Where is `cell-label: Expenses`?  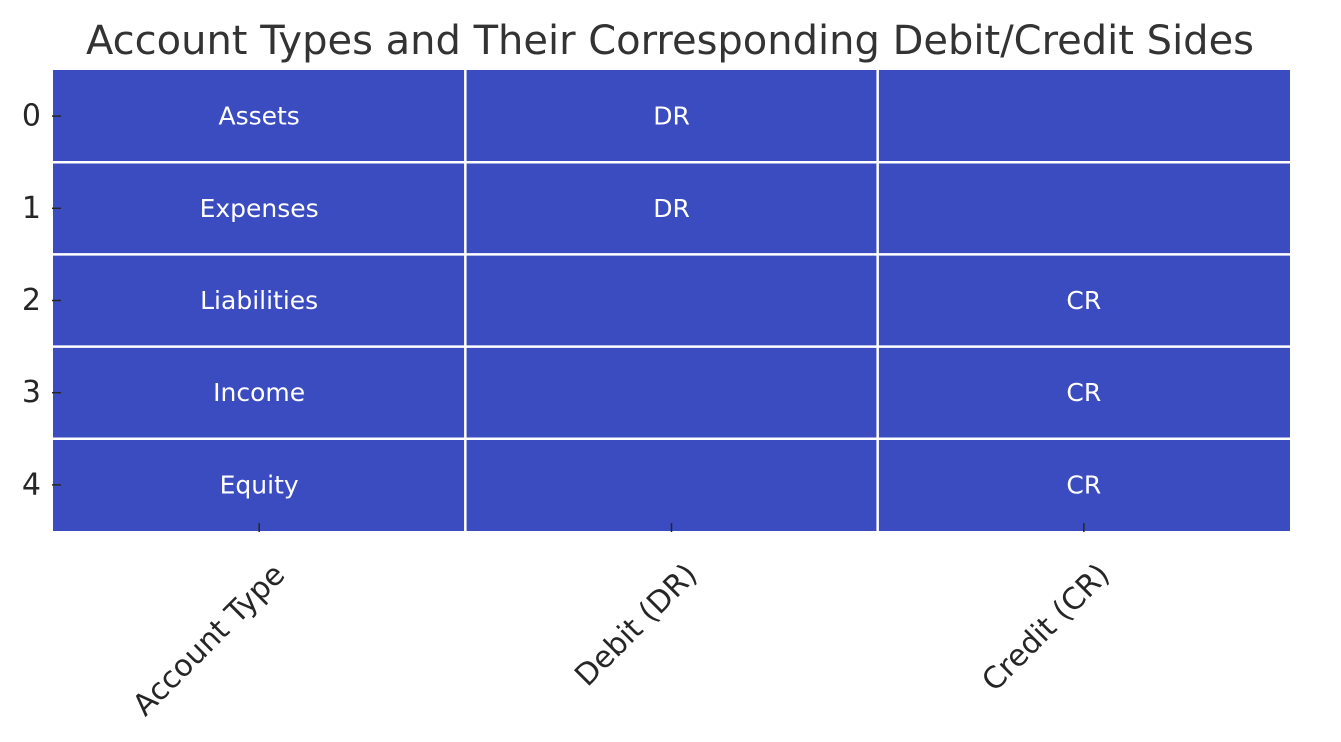
cell-label: Expenses is located at coordinates (259, 208).